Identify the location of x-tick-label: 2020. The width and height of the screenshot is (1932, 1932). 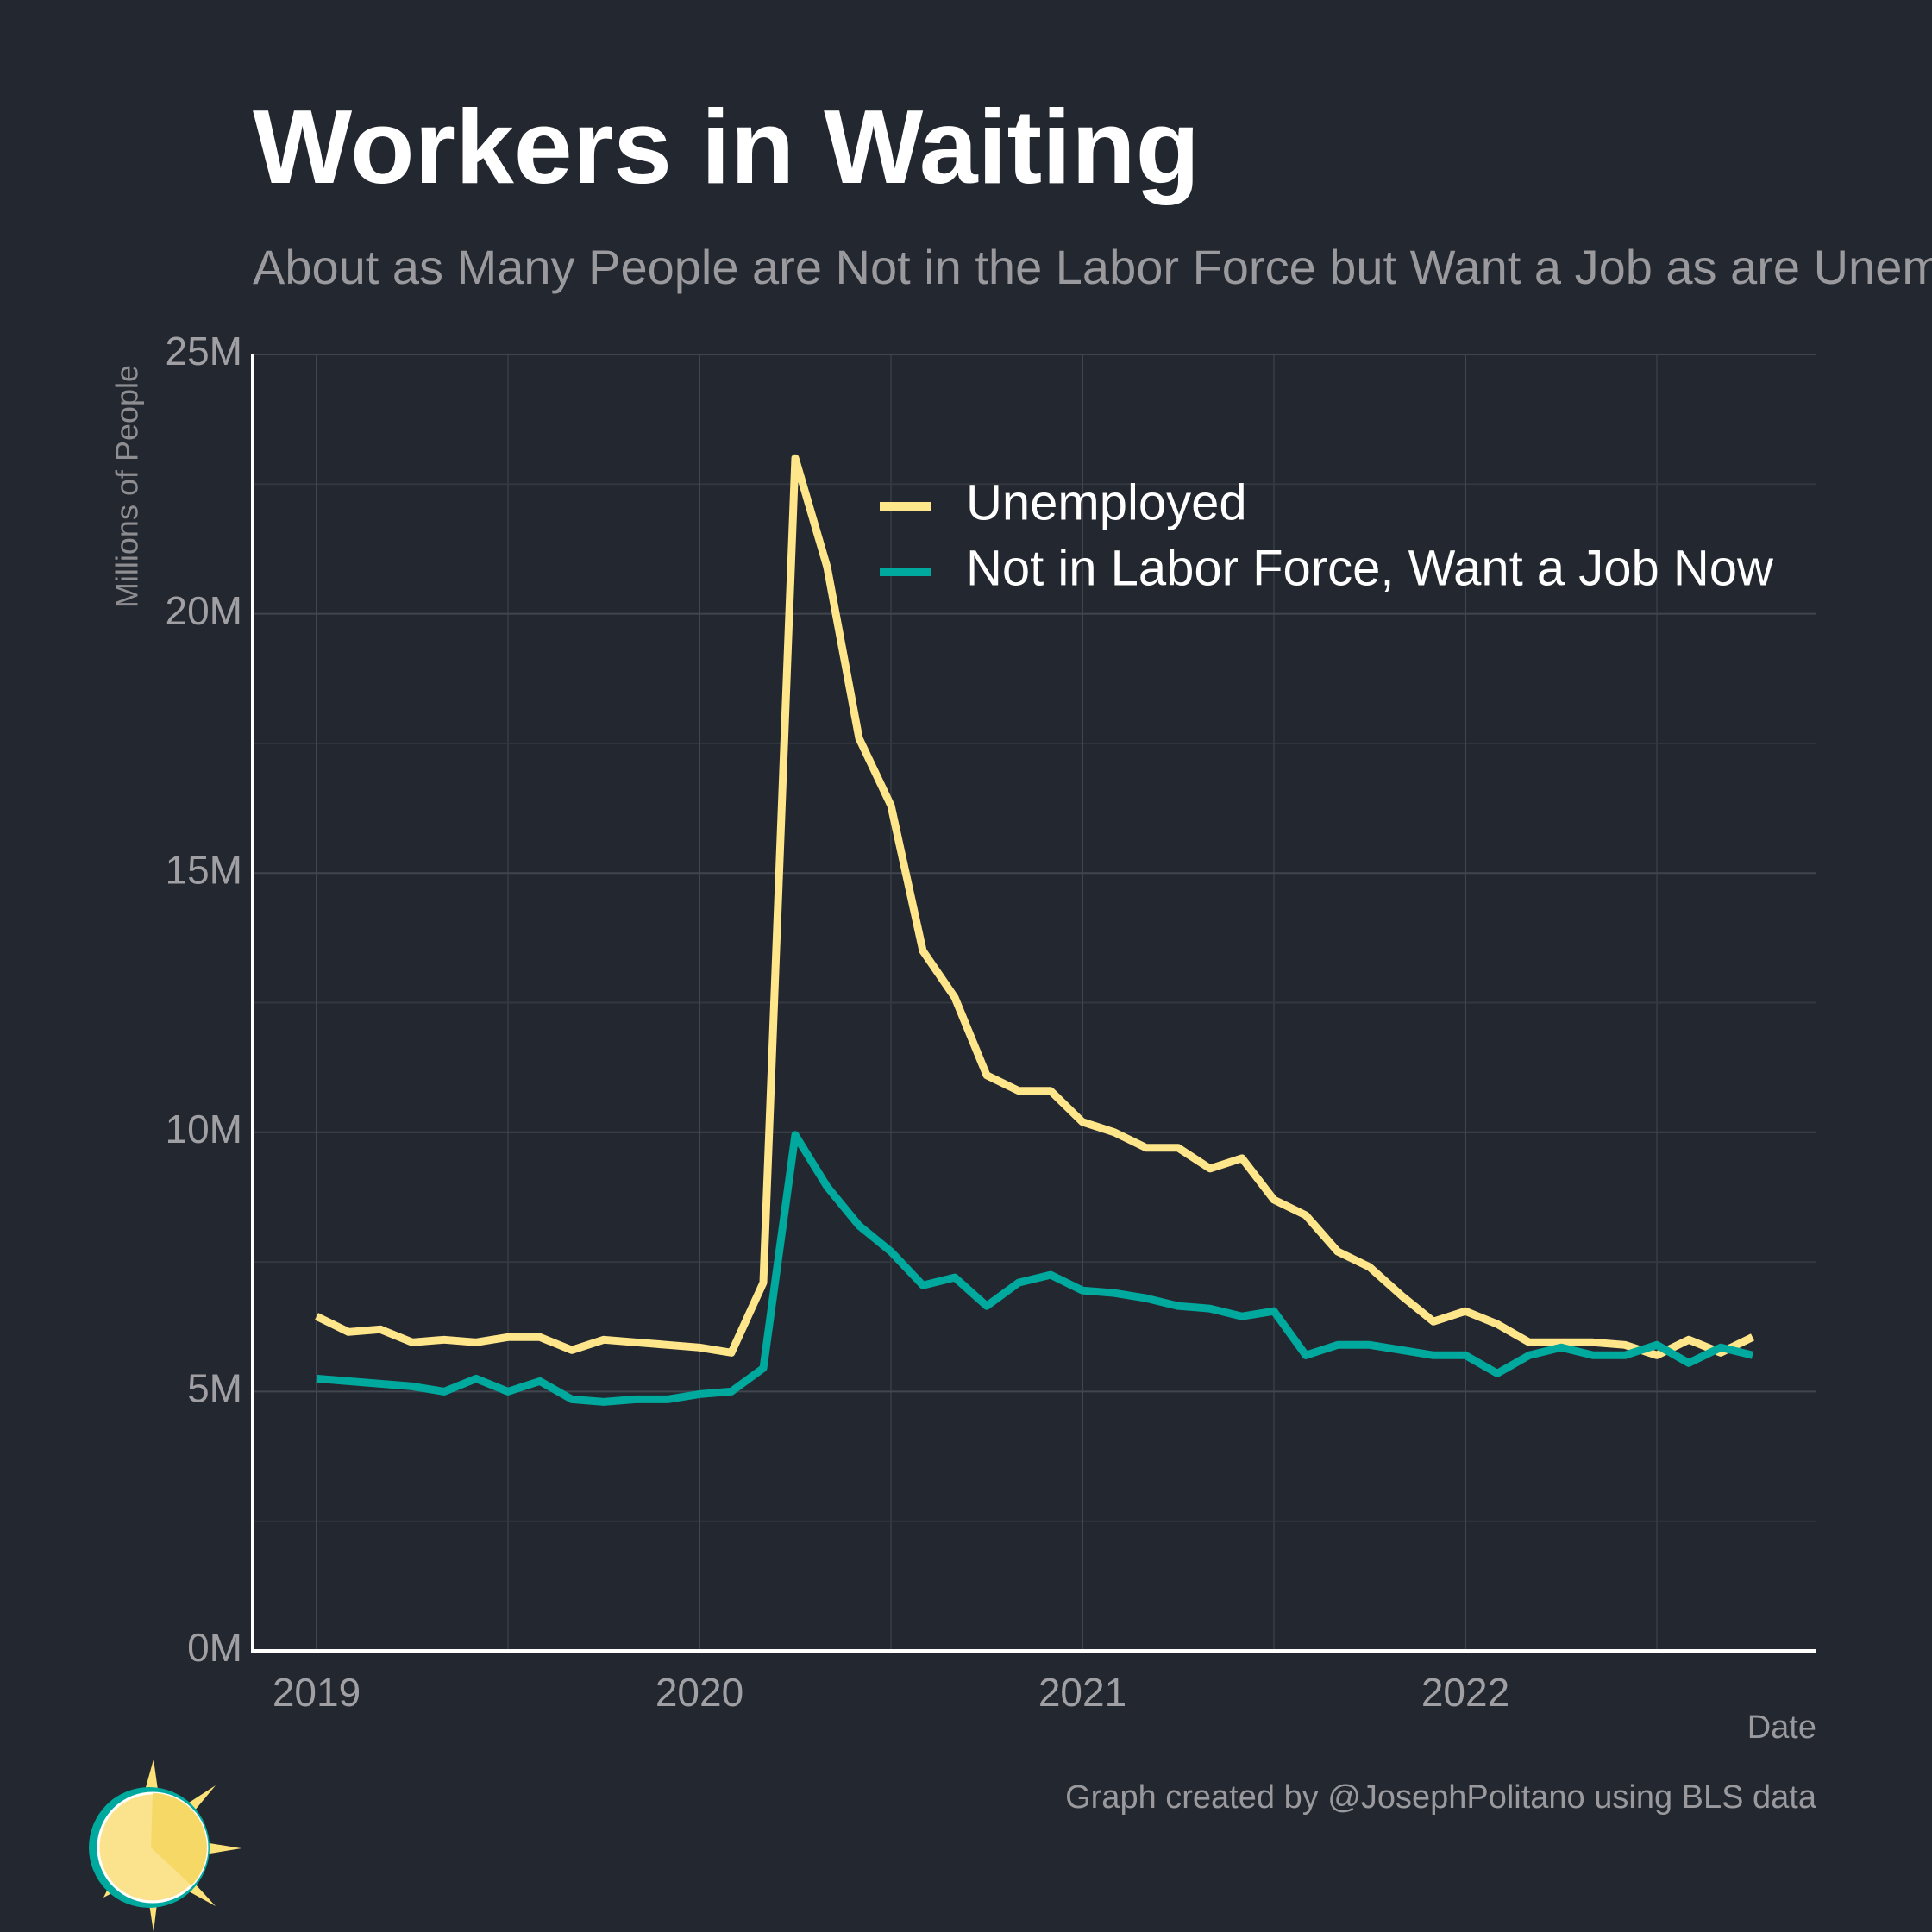
(700, 1693).